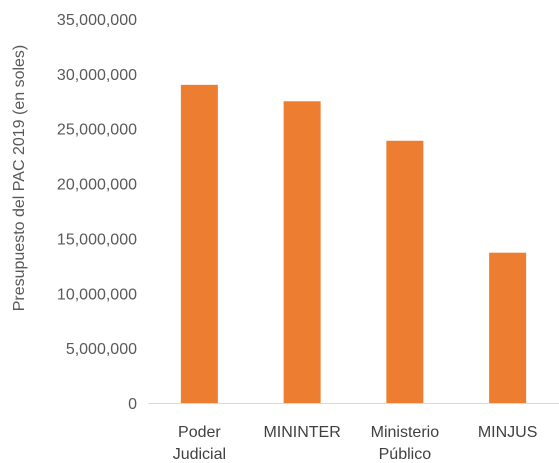  Describe the element at coordinates (199, 443) in the screenshot. I see `x-tick-label: Poder Judicial` at that location.